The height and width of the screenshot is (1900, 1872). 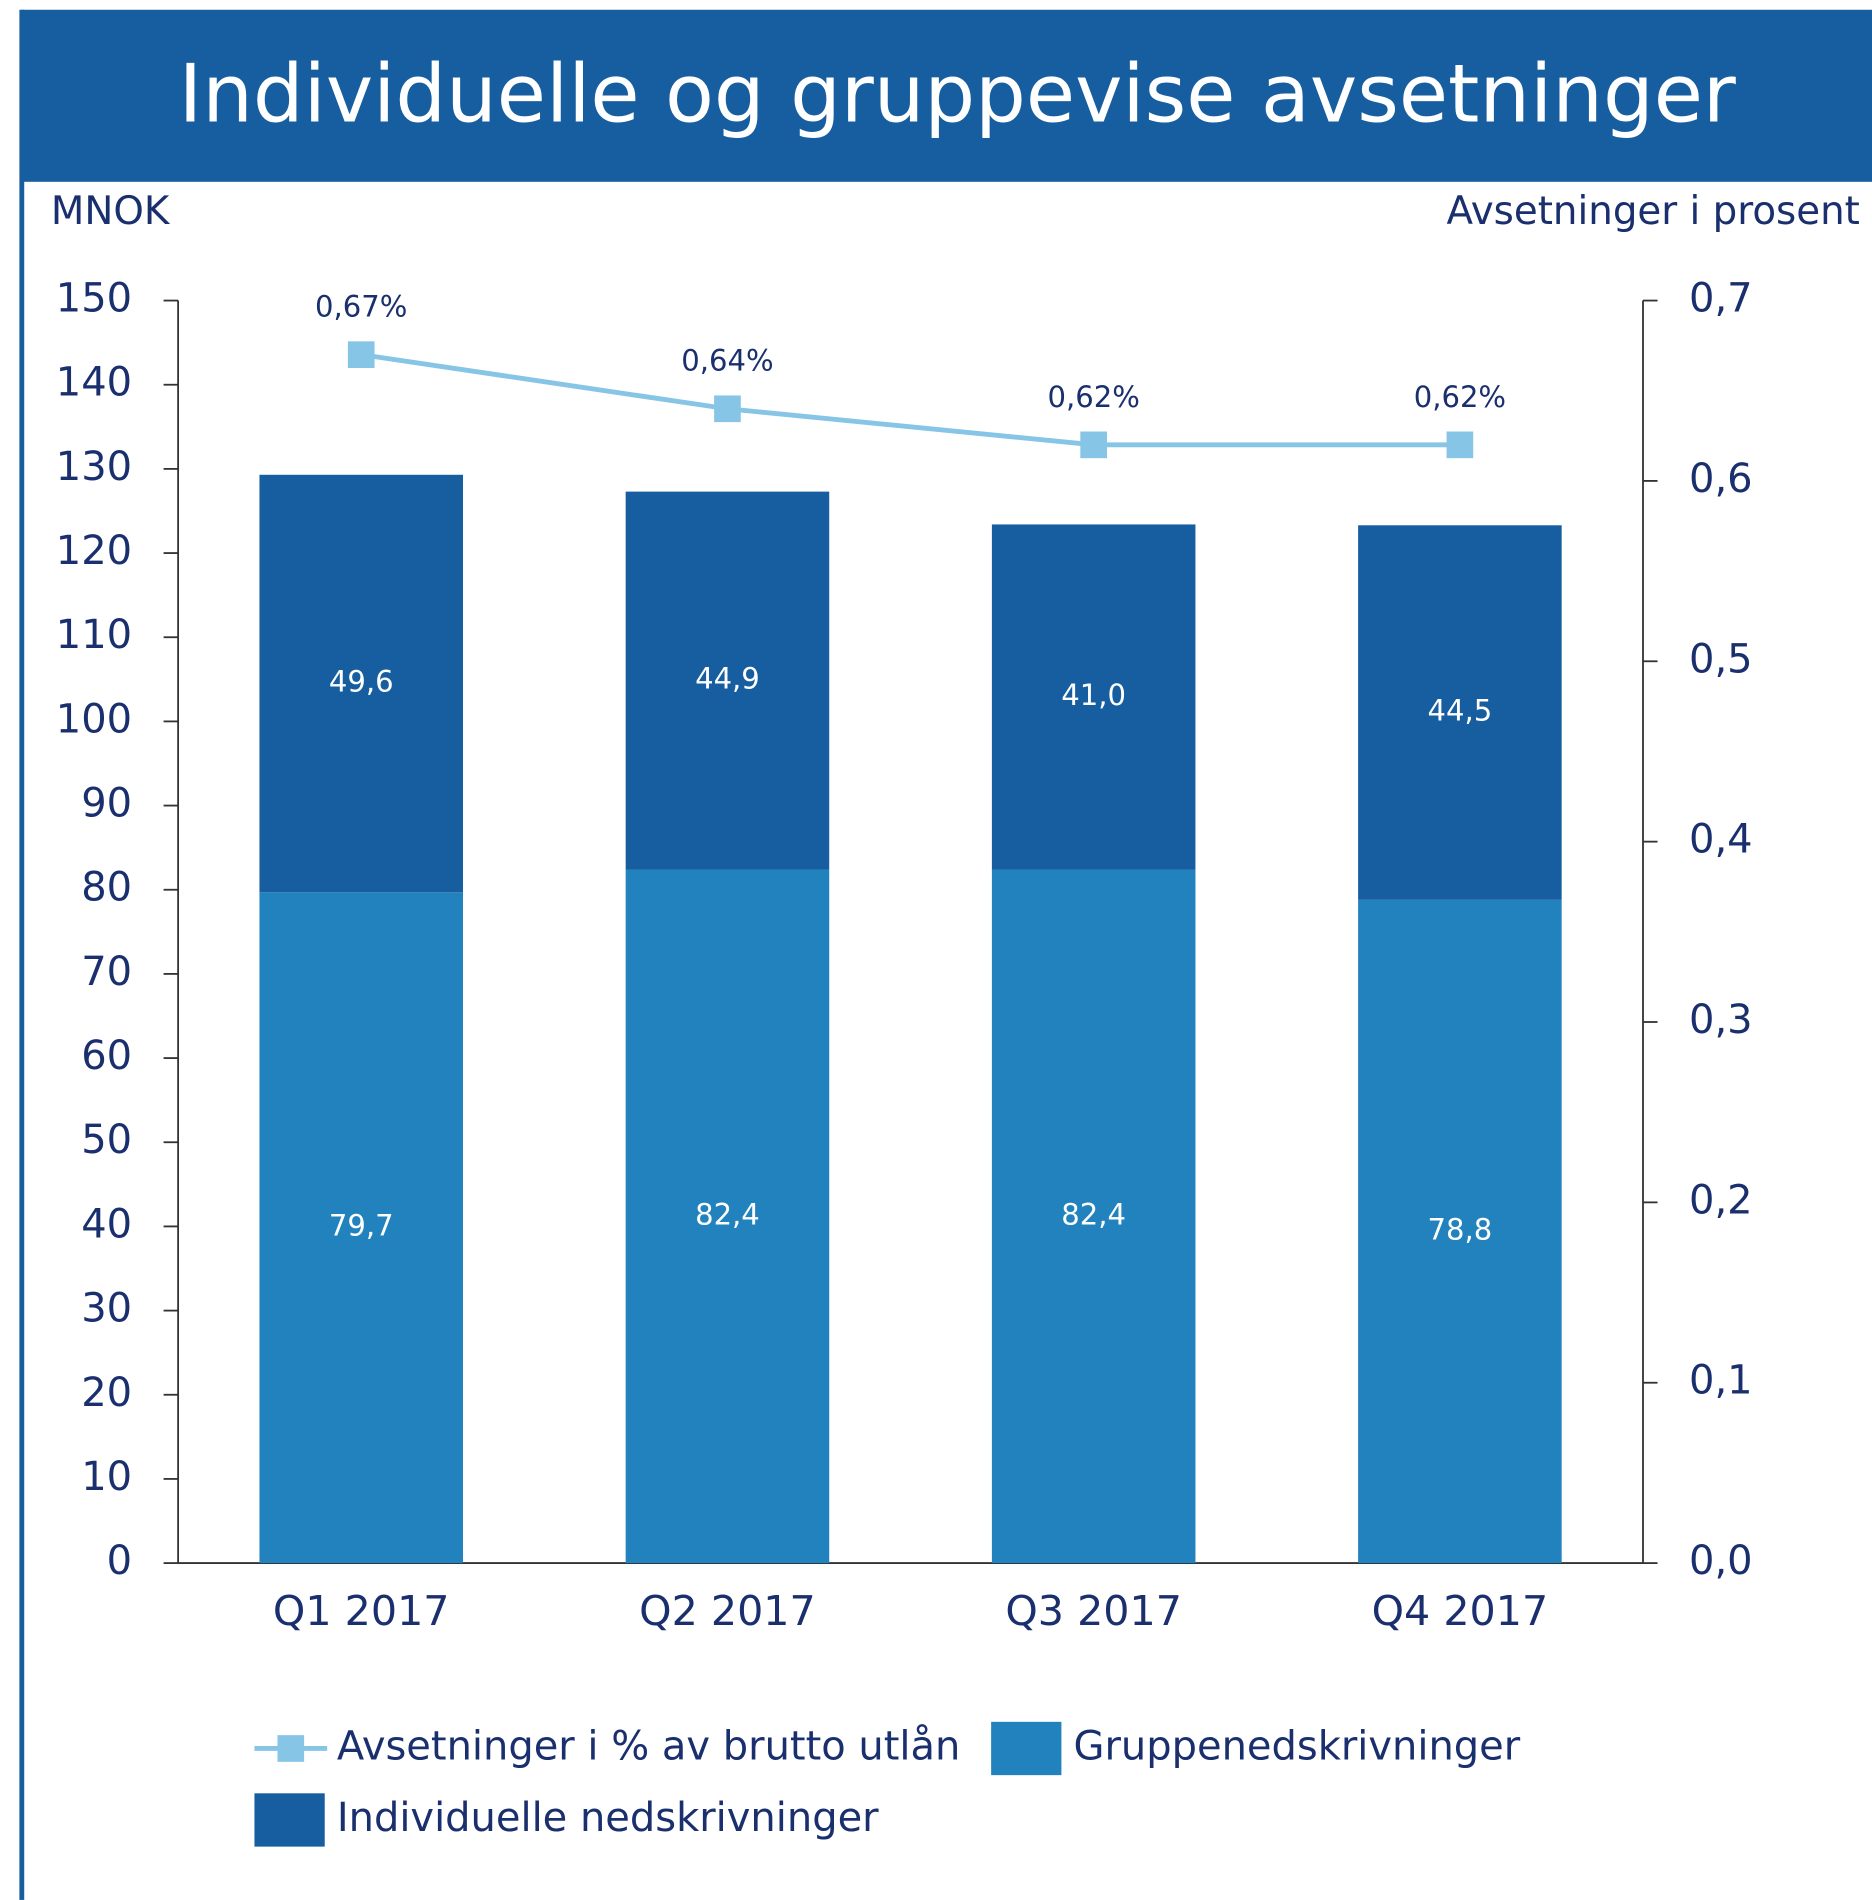 I want to click on data-label: 44,5, so click(x=1460, y=711).